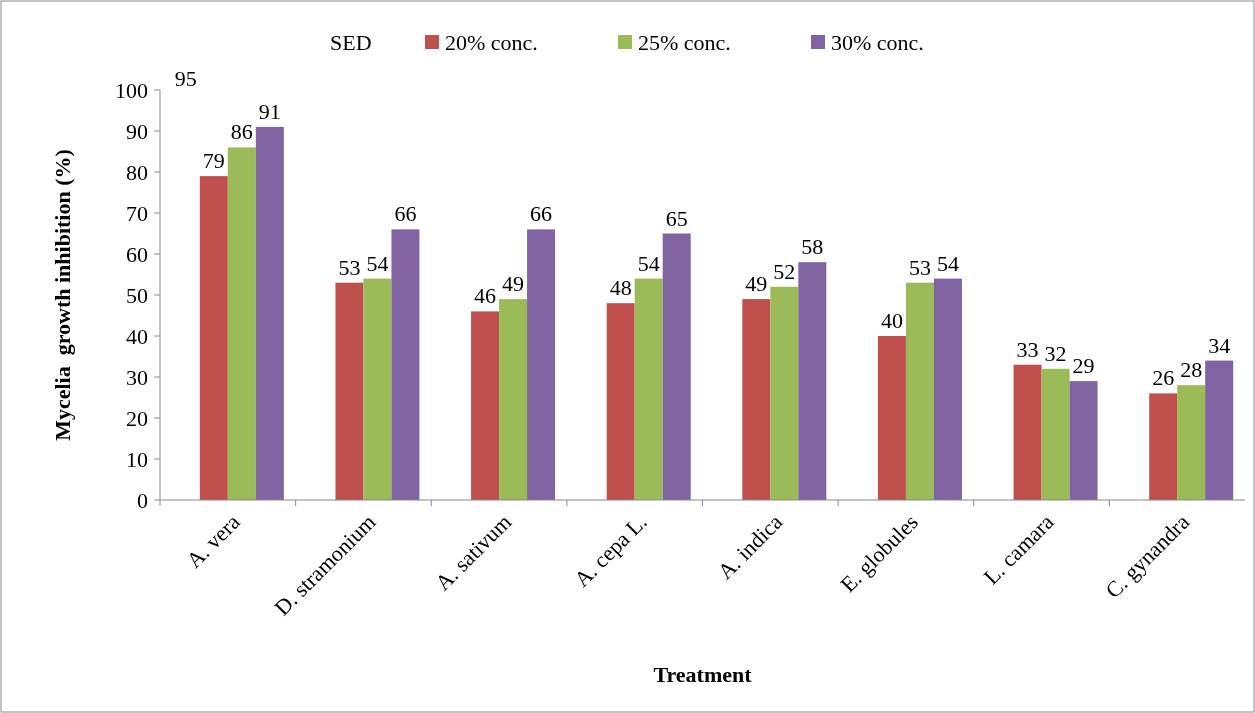  Describe the element at coordinates (137, 295) in the screenshot. I see `y-tick-label: 50` at that location.